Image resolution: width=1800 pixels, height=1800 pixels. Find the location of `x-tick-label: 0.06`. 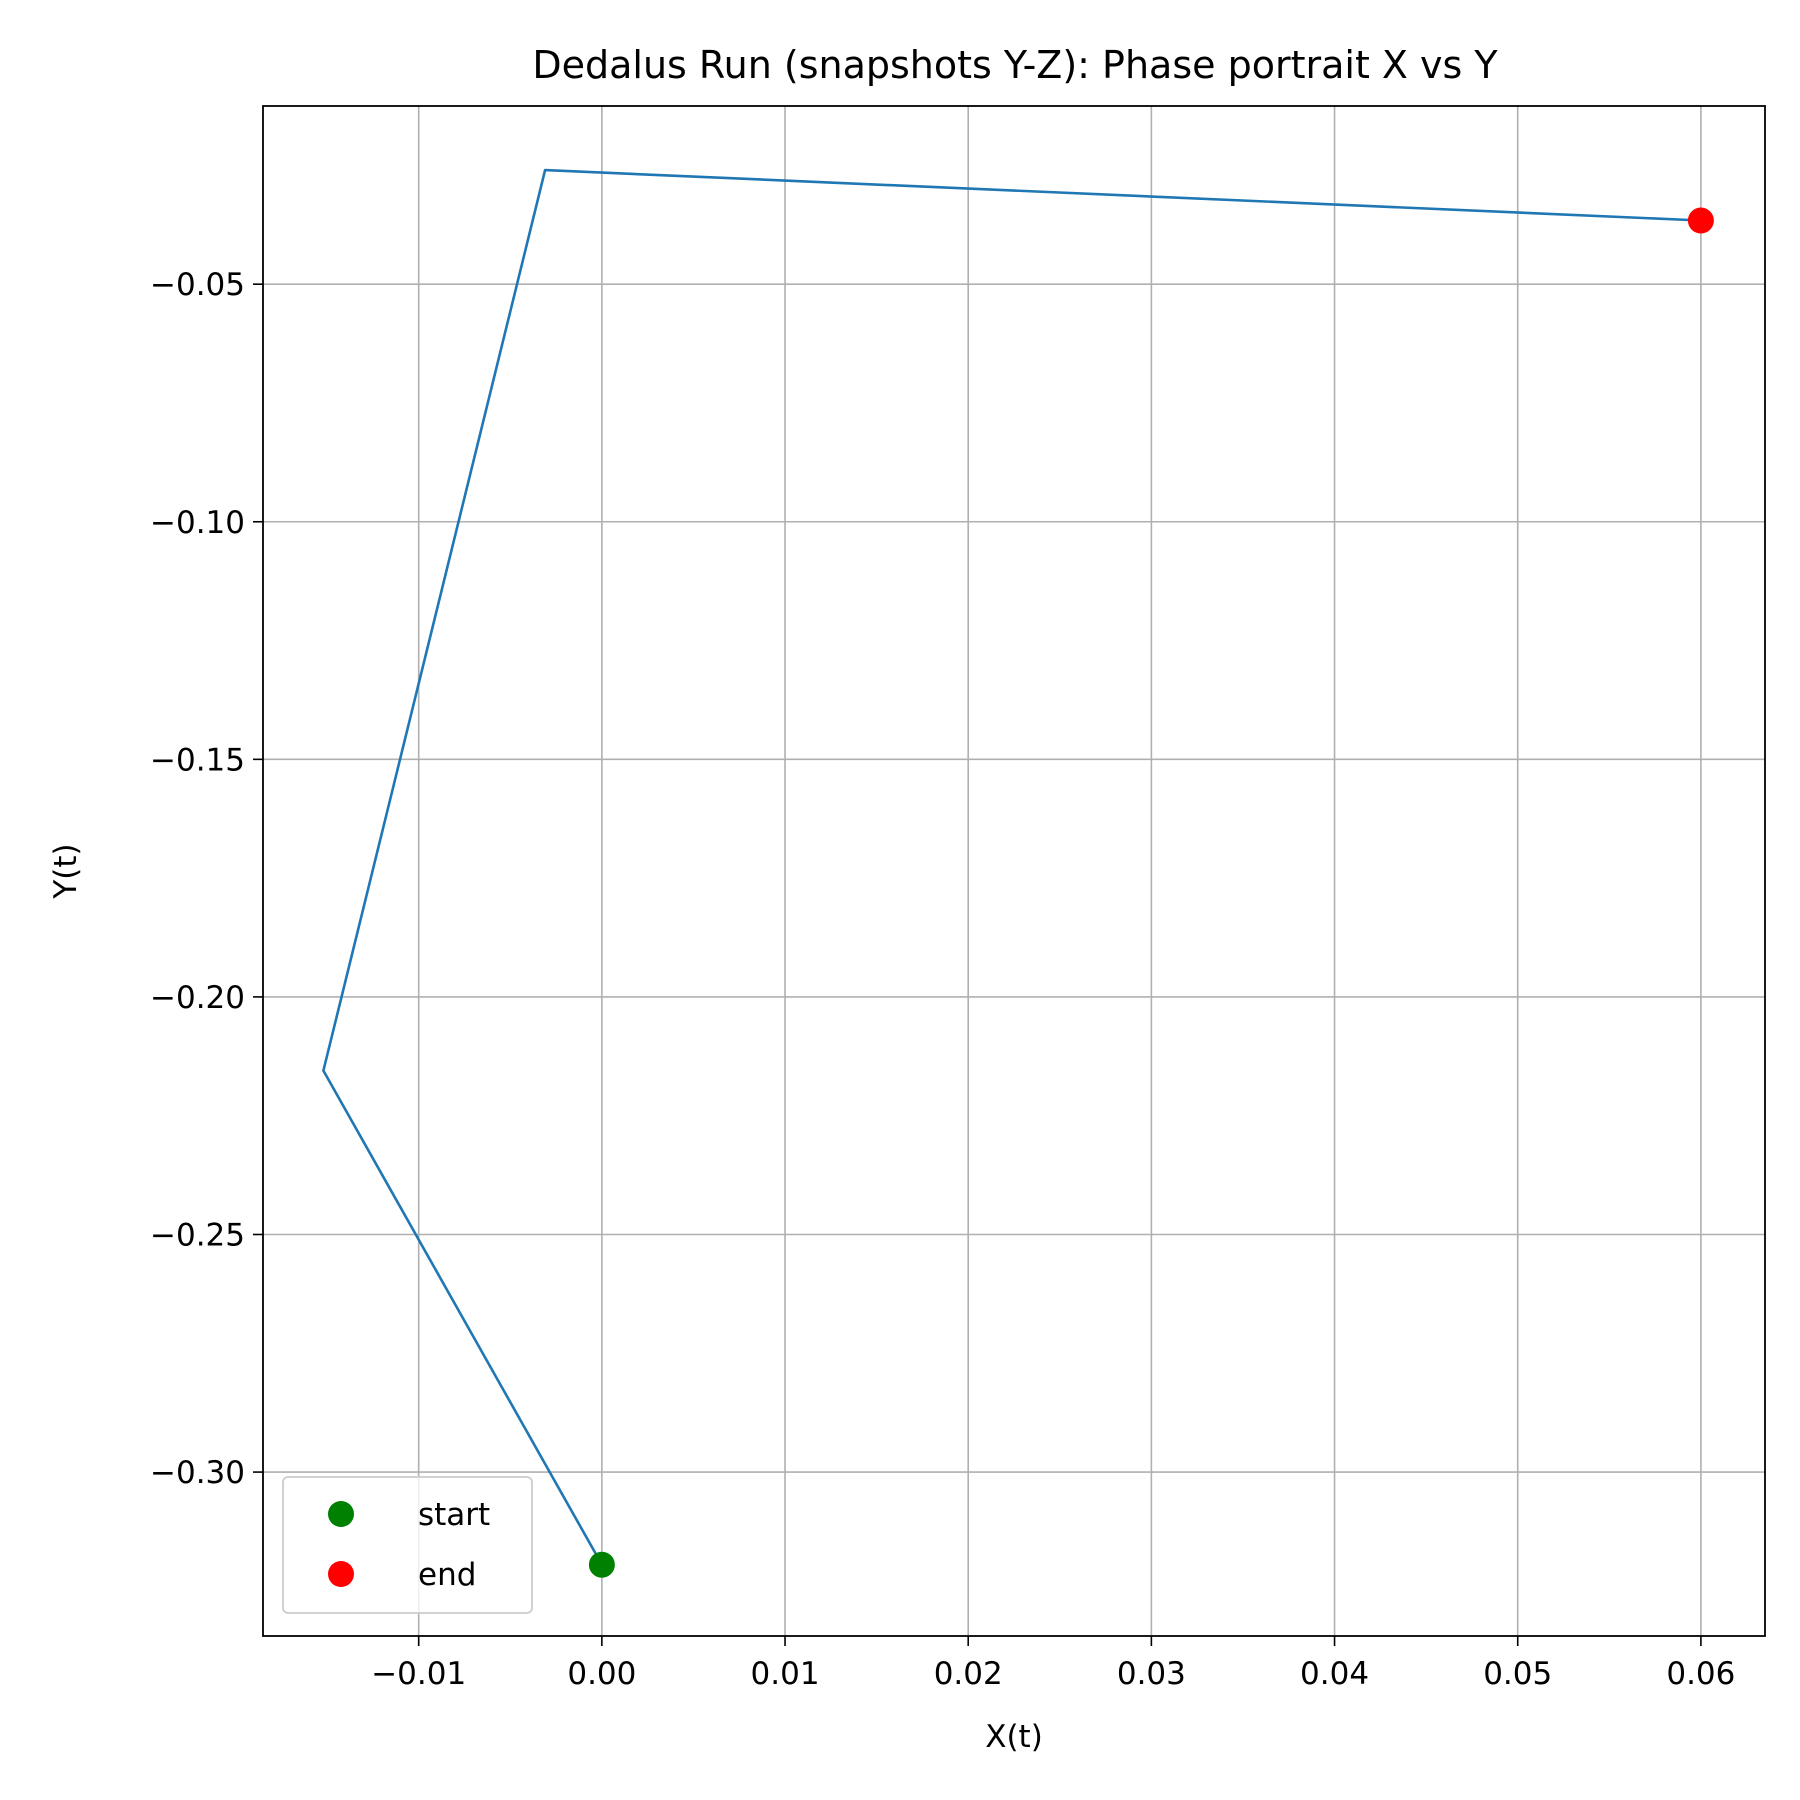

x-tick-label: 0.06 is located at coordinates (1700, 1674).